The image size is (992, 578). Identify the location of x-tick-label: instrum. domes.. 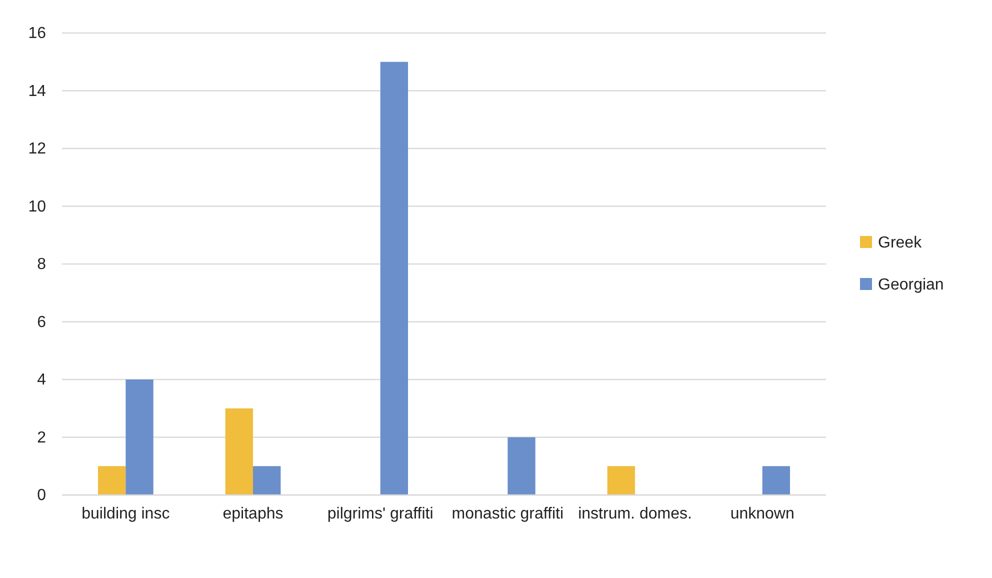
(635, 513).